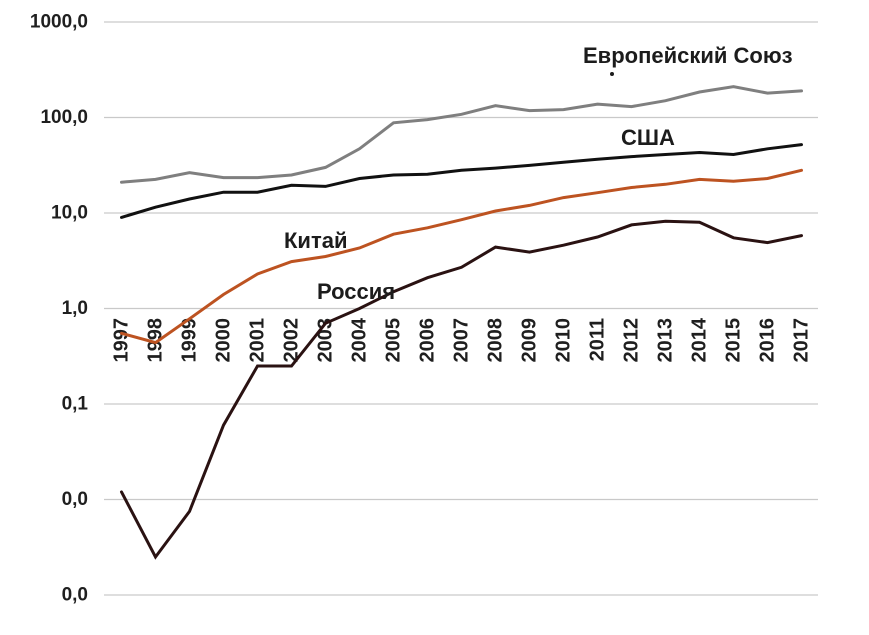 The image size is (869, 635). I want to click on x-tick-label: 1998, so click(156, 340).